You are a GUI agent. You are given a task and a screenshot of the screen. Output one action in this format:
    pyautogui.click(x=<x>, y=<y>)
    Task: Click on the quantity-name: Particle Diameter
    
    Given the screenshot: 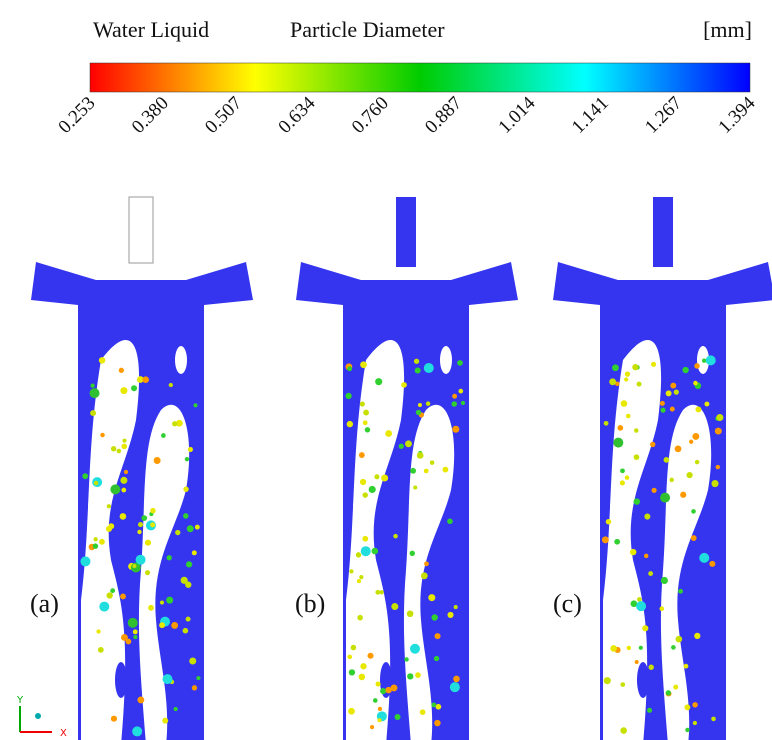 What is the action you would take?
    pyautogui.click(x=367, y=29)
    